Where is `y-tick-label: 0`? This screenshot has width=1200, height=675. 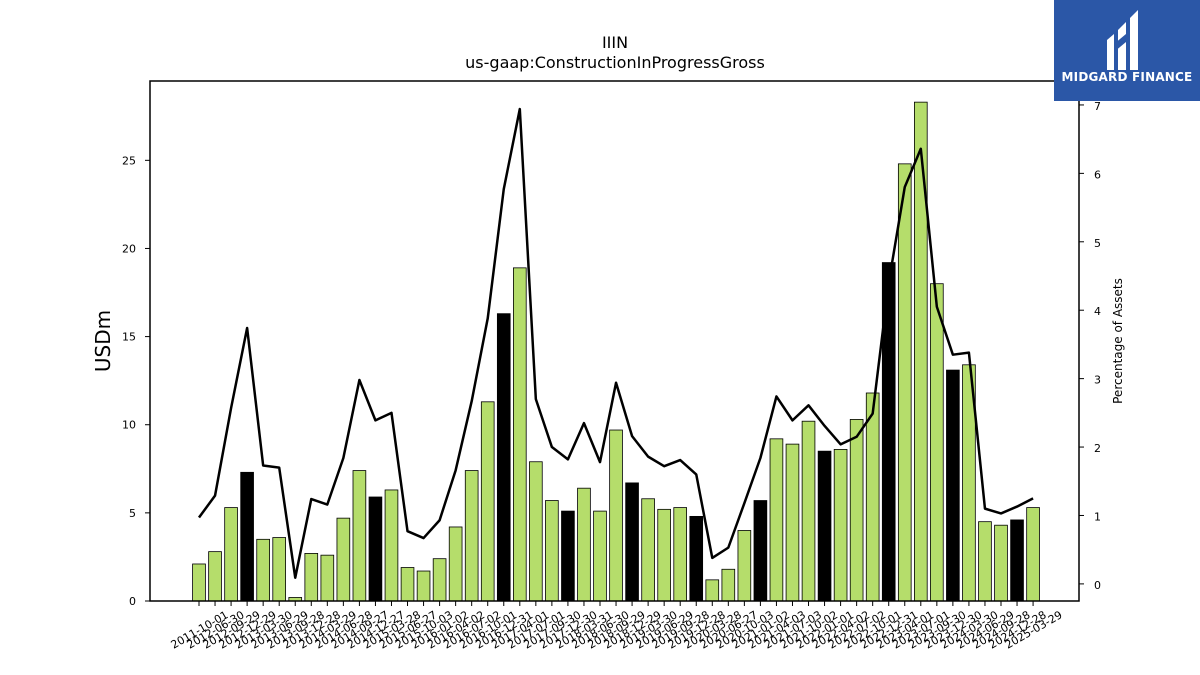
y-tick-label: 0 is located at coordinates (132, 601).